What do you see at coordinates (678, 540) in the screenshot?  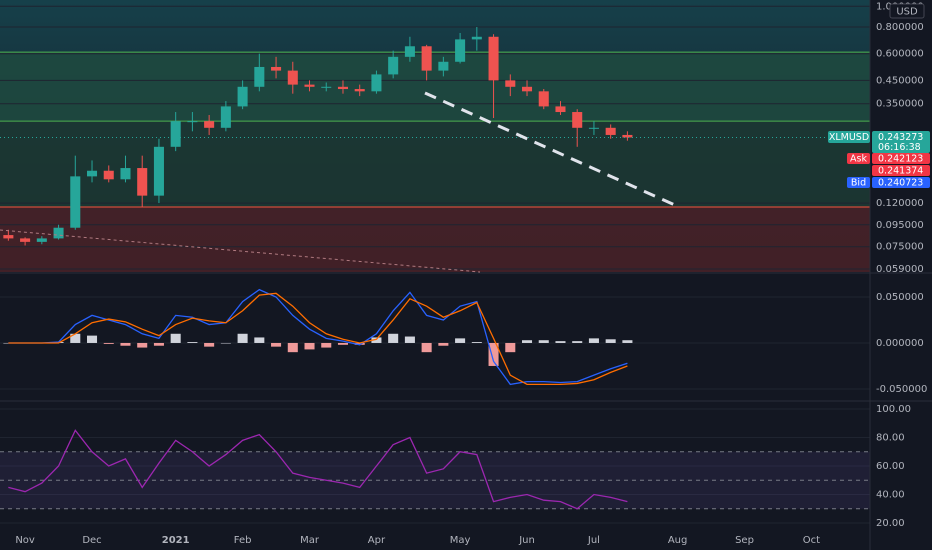 I see `x-tick-label: Aug` at bounding box center [678, 540].